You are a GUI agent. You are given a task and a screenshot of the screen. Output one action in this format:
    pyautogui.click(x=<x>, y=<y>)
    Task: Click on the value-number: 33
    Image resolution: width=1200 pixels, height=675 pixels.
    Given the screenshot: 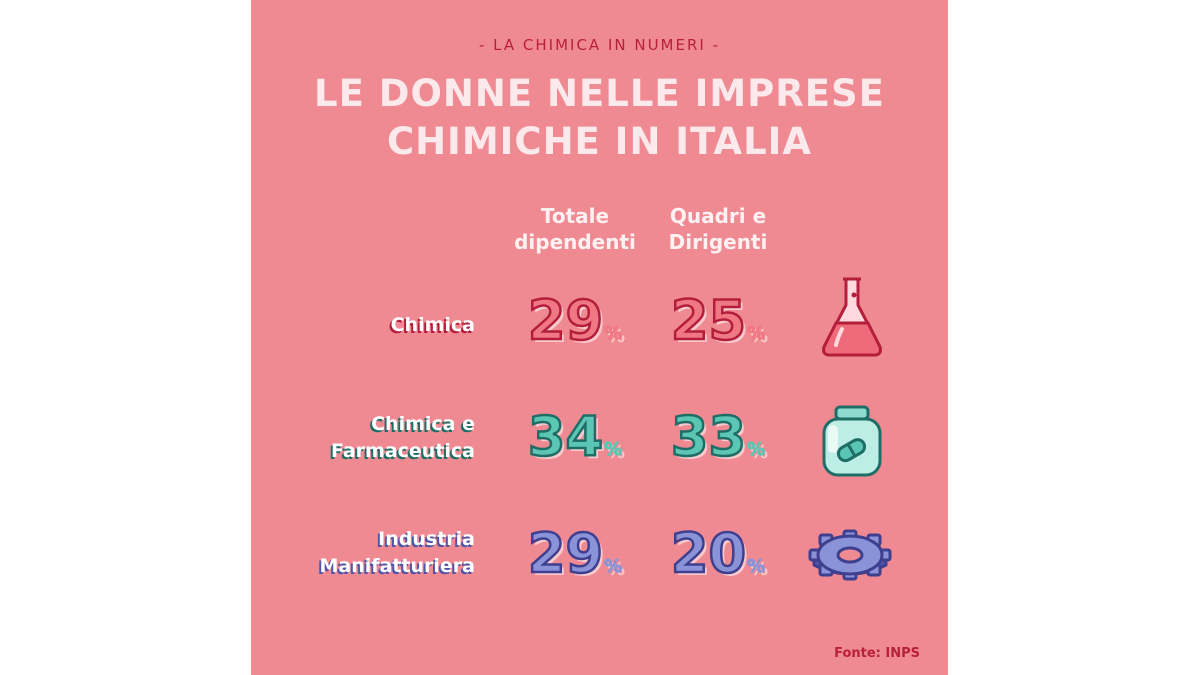 What is the action you would take?
    pyautogui.click(x=709, y=436)
    